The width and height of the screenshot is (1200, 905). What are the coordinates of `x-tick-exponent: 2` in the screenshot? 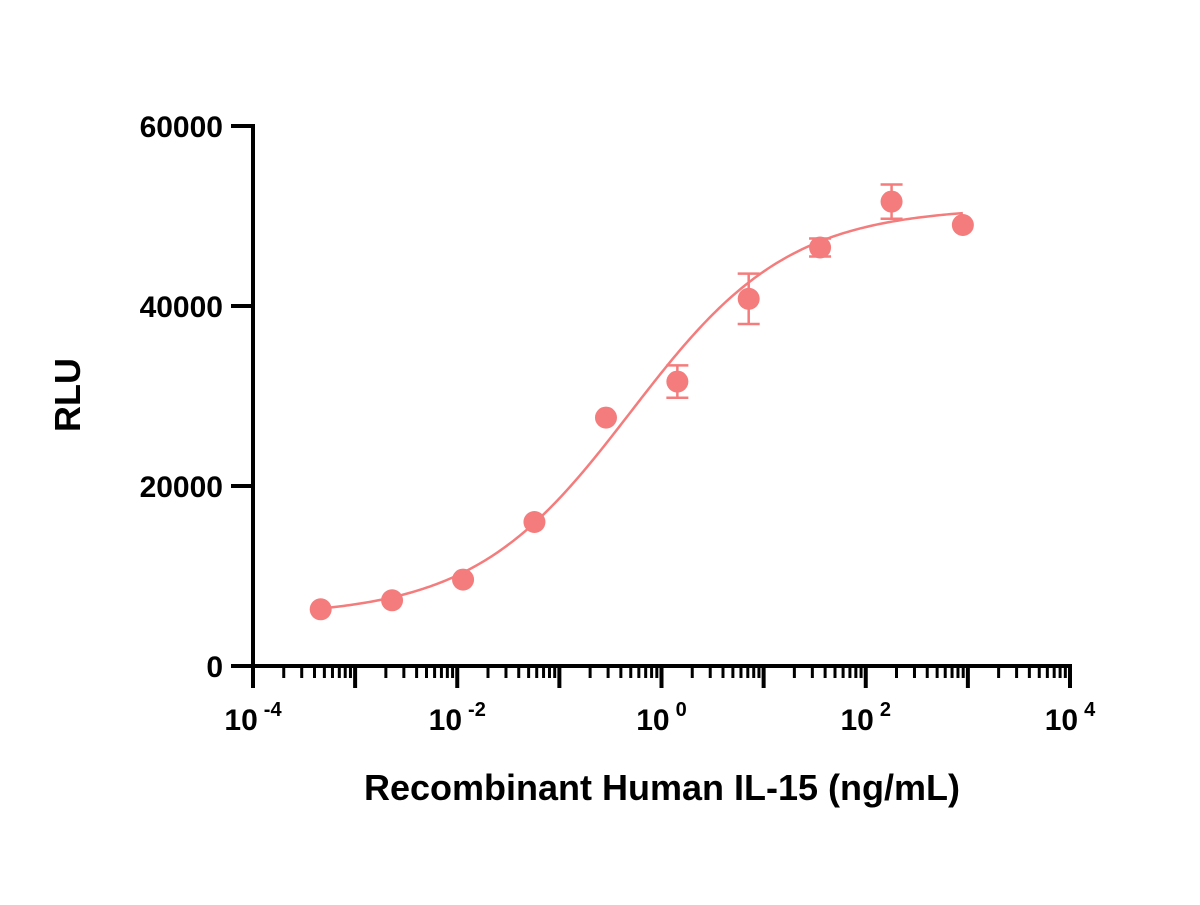 It's located at (885, 710).